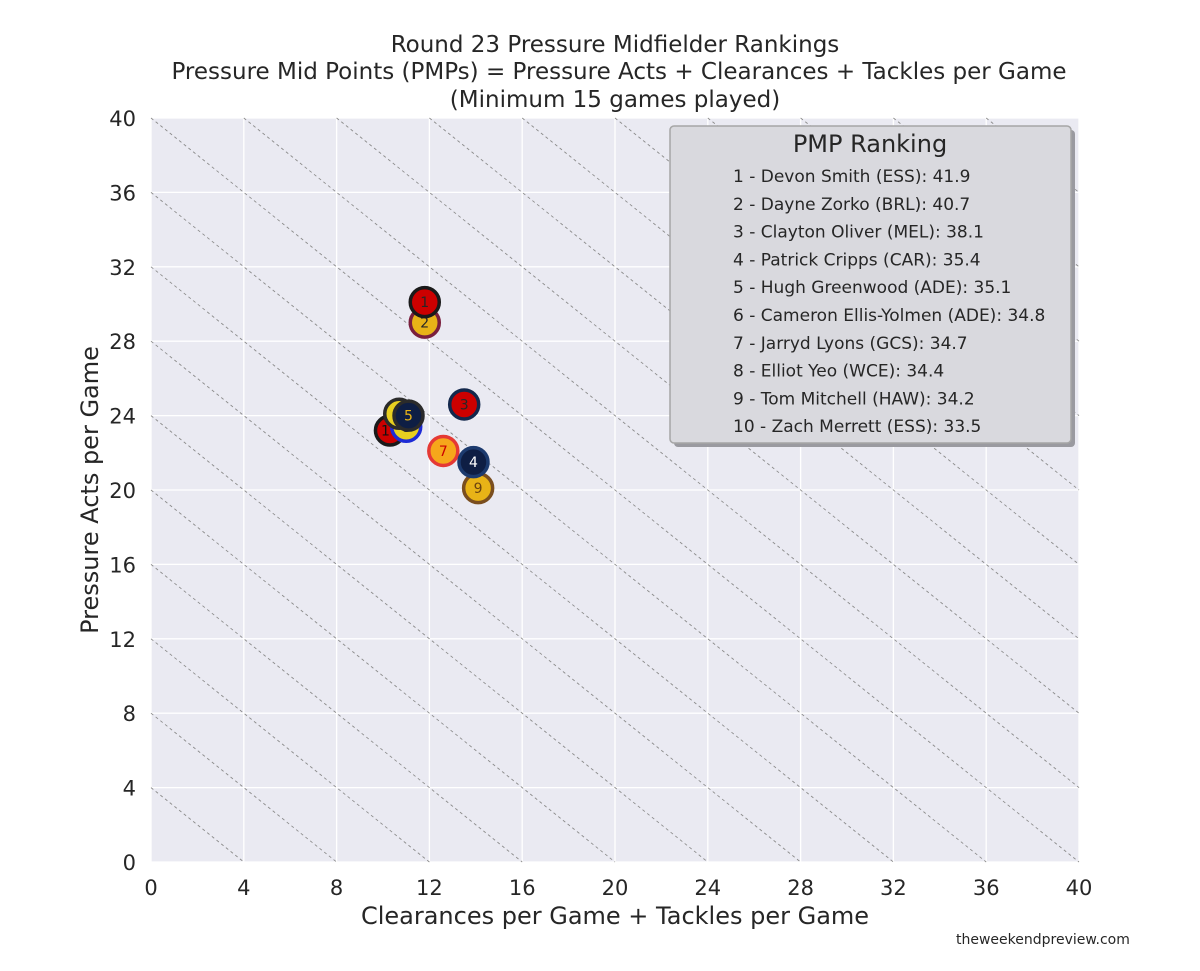 The width and height of the screenshot is (1200, 971). I want to click on legend-entry: 8 - Elliot Yeo (WCE): 34.4, so click(838, 372).